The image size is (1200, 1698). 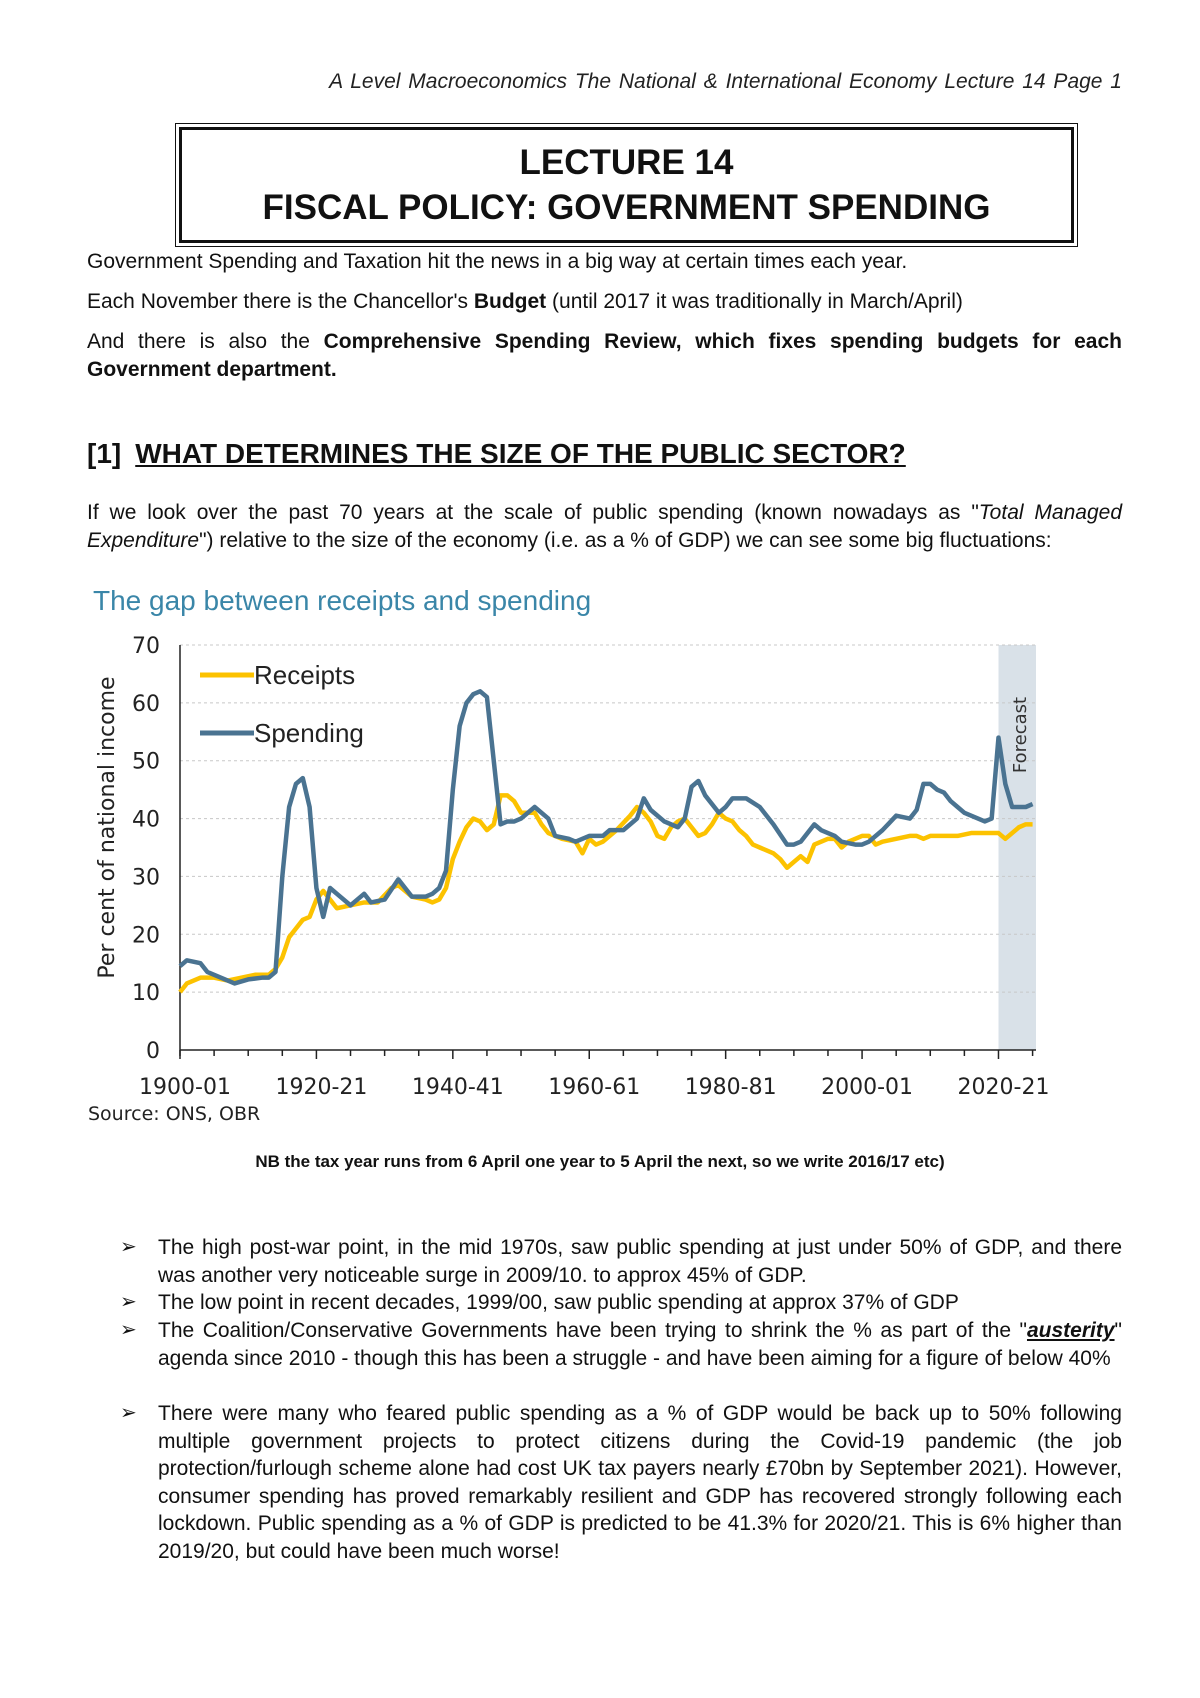 I want to click on x-tick-label: 1940-41, so click(x=458, y=1087).